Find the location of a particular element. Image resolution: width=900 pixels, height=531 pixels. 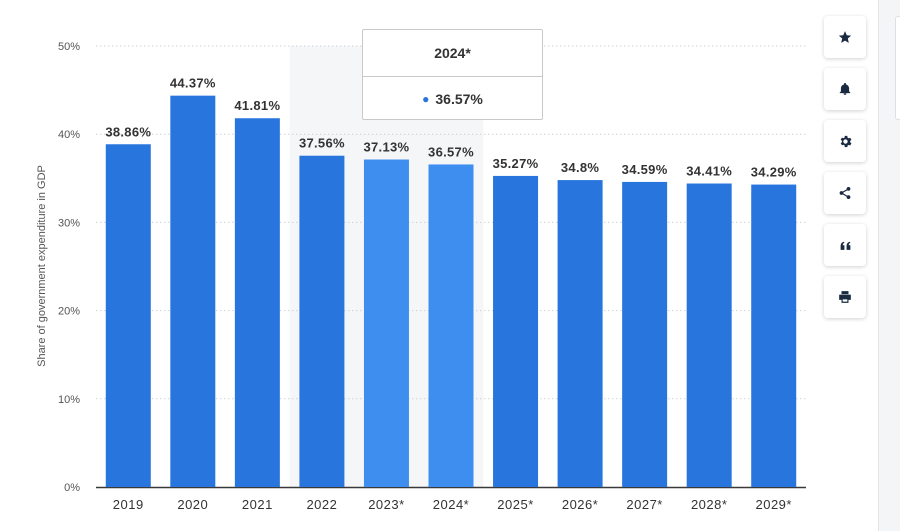

y-tick-label: 10% is located at coordinates (69, 400).